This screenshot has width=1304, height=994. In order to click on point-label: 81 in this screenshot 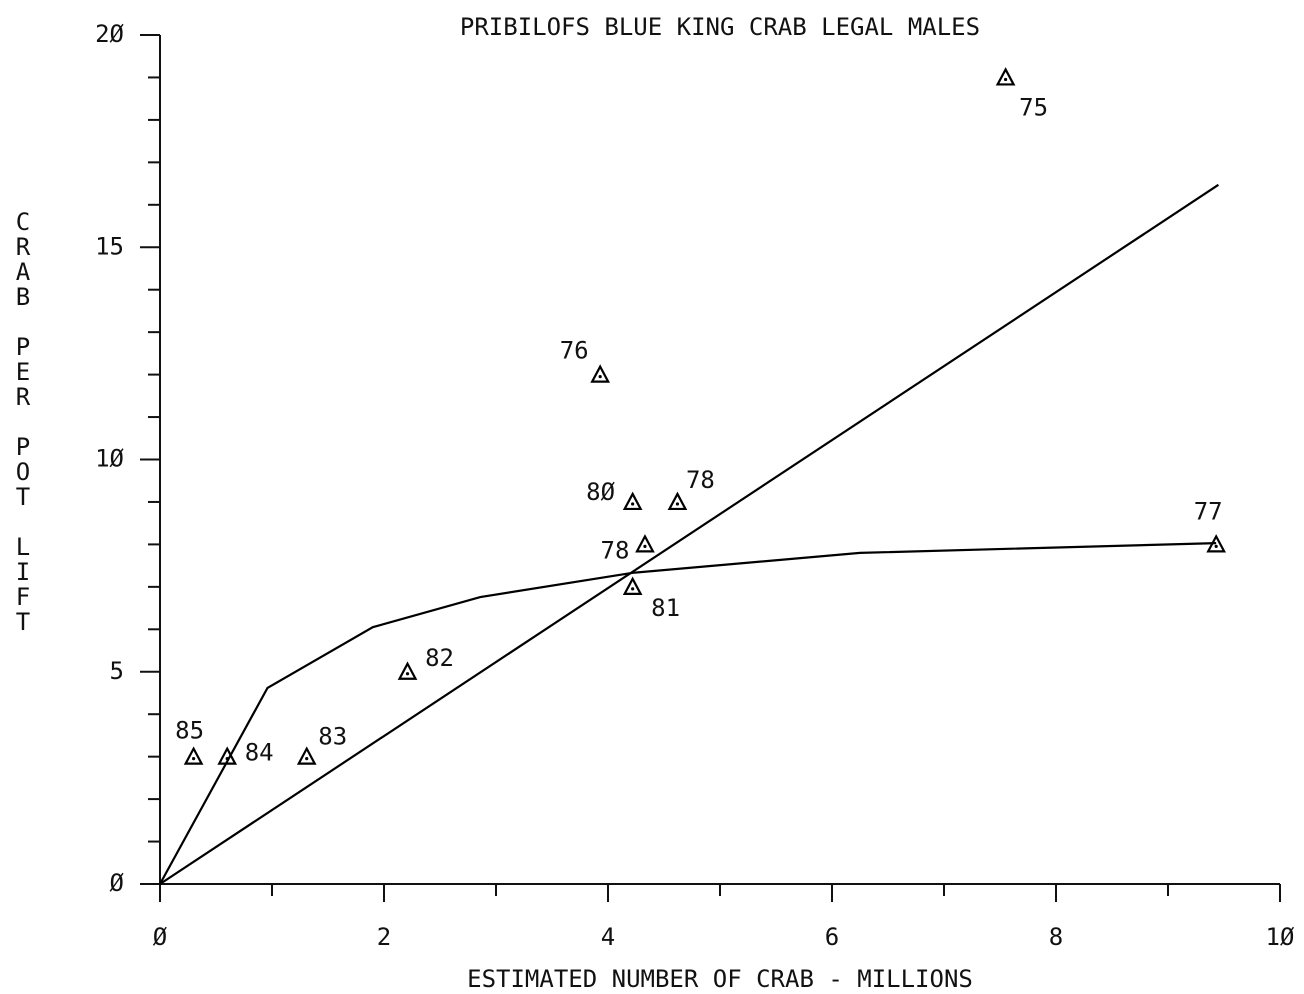, I will do `click(665, 608)`.